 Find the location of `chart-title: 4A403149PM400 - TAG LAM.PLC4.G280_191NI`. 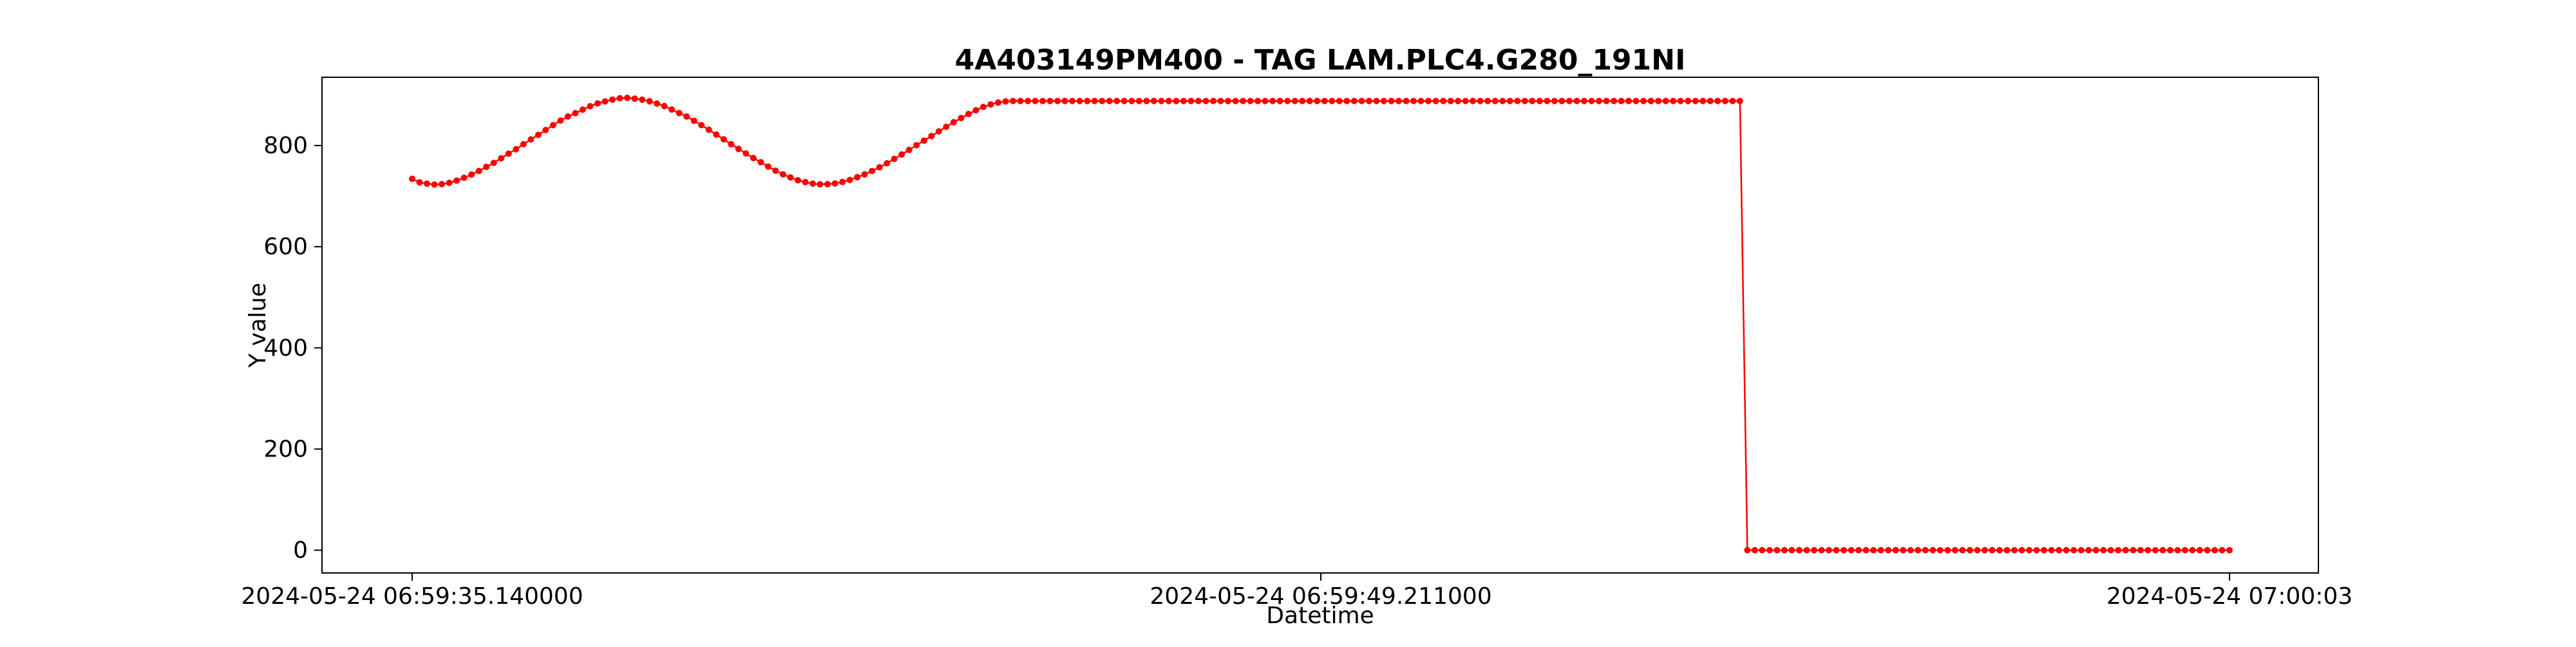

chart-title: 4A403149PM400 - TAG LAM.PLC4.G280_191NI is located at coordinates (1320, 60).